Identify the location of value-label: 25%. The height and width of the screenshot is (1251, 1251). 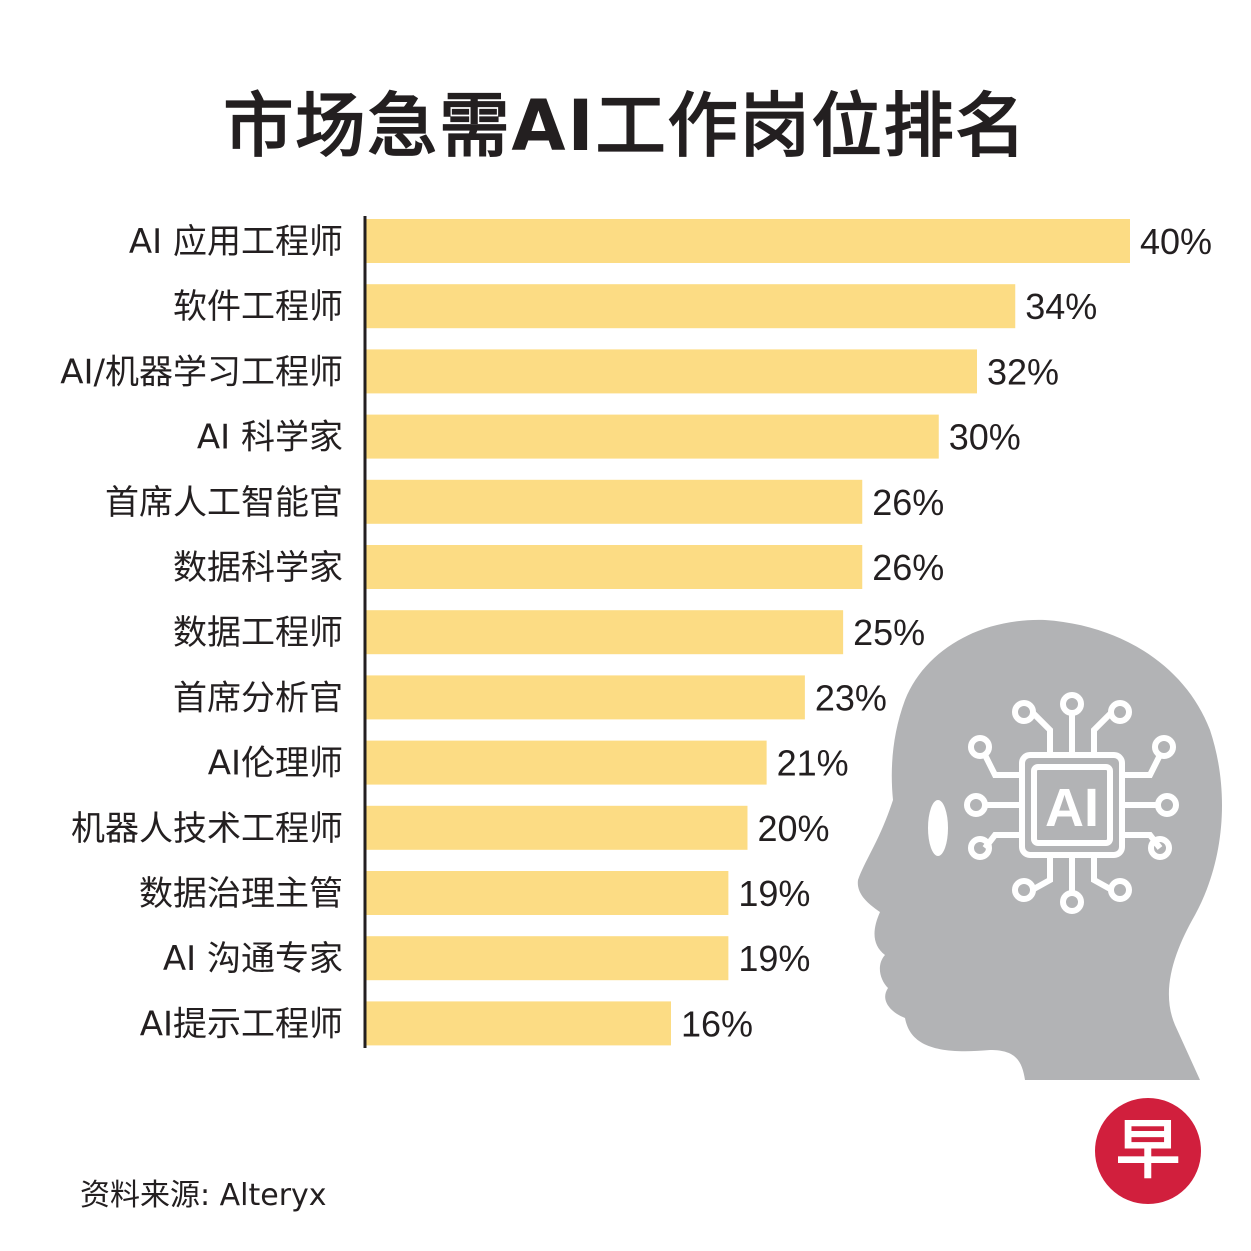
(889, 632).